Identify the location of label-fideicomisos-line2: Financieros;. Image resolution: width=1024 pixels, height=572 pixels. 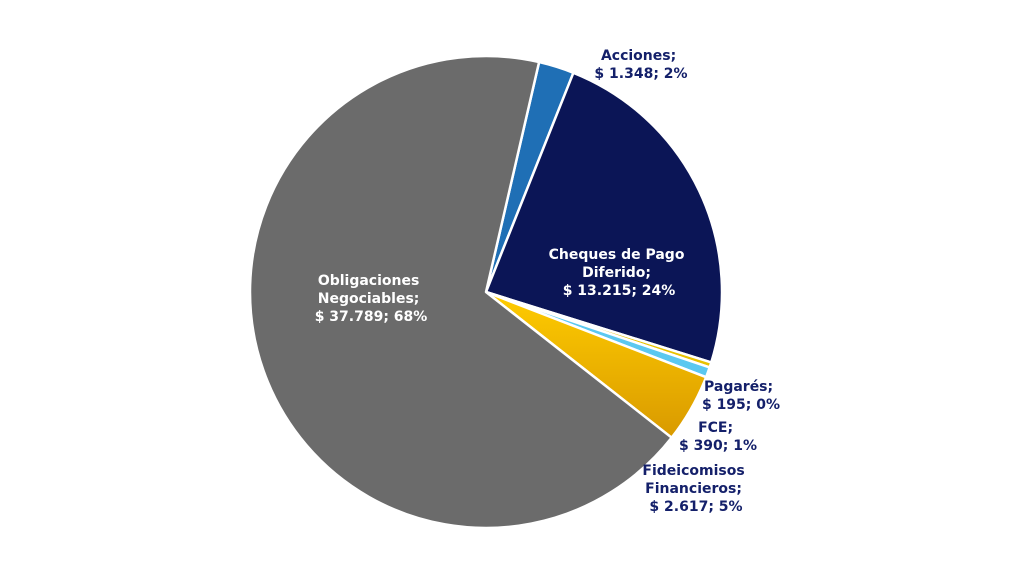
(693, 489).